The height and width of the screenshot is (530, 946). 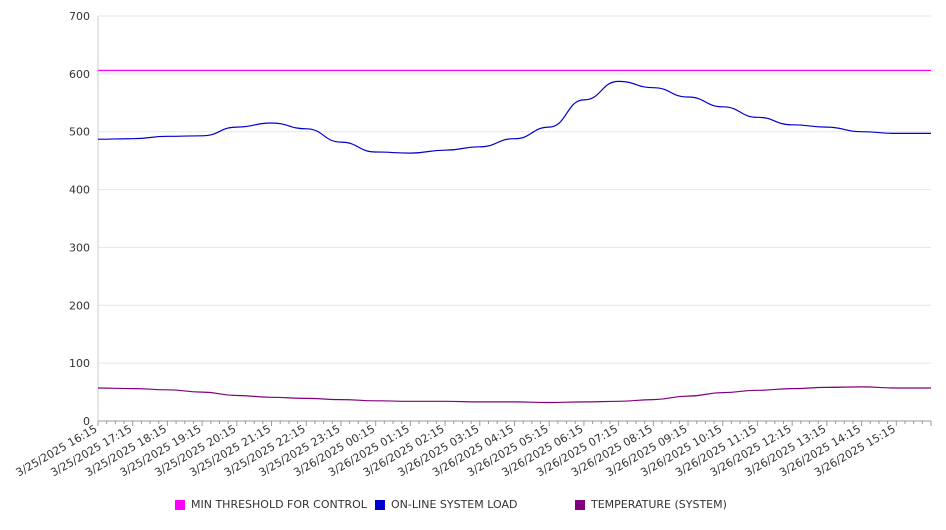 I want to click on legend-label-online-system-load: ON-LINE SYSTEM LOAD, so click(x=454, y=504).